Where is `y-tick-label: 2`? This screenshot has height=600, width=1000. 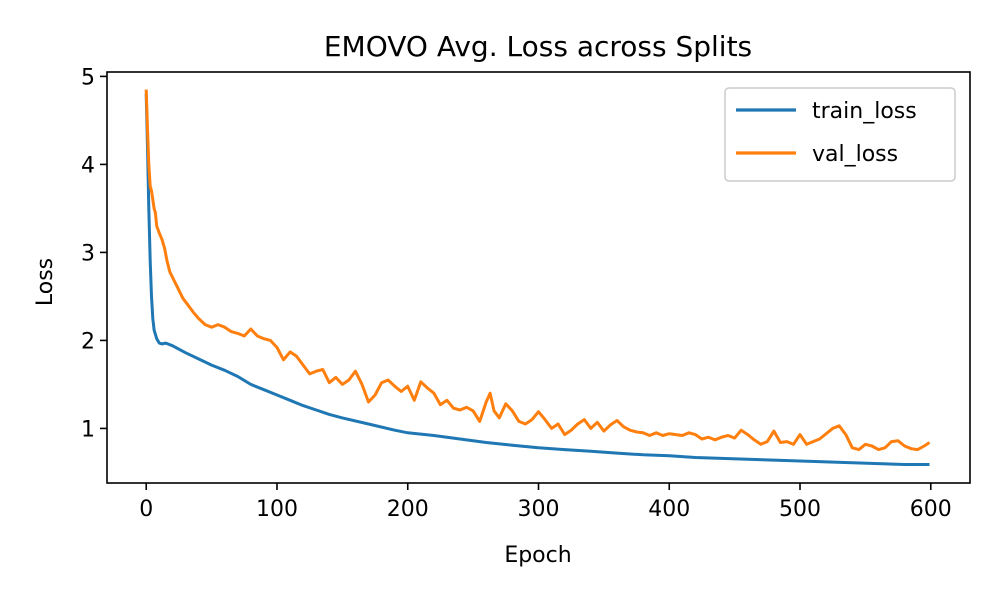
y-tick-label: 2 is located at coordinates (88, 341).